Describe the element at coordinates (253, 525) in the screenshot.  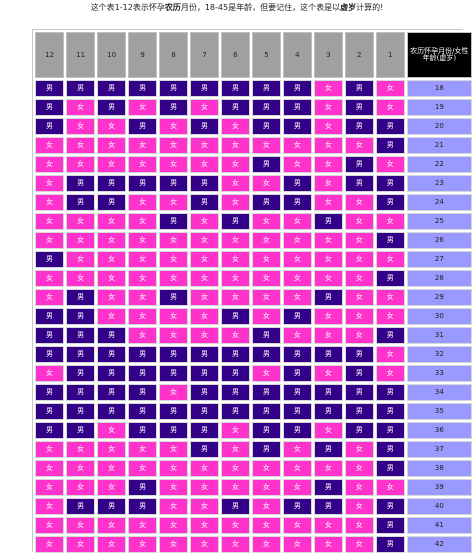
I see `table-row: 女女女女女女女女女女女男 41` at that location.